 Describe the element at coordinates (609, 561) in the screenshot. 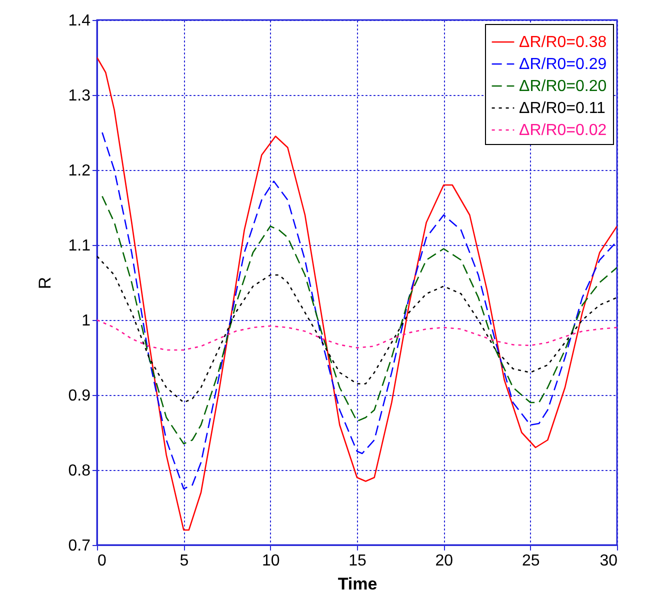

I see `x-tick-label: 30` at that location.